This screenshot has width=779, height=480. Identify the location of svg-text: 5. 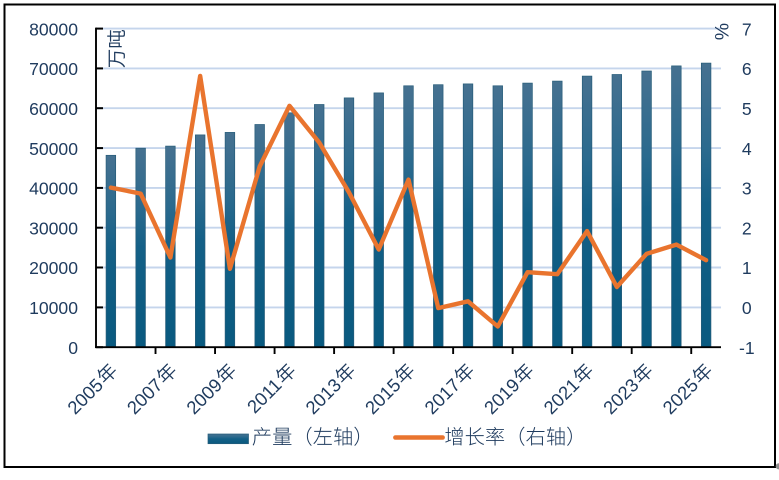
(747, 109).